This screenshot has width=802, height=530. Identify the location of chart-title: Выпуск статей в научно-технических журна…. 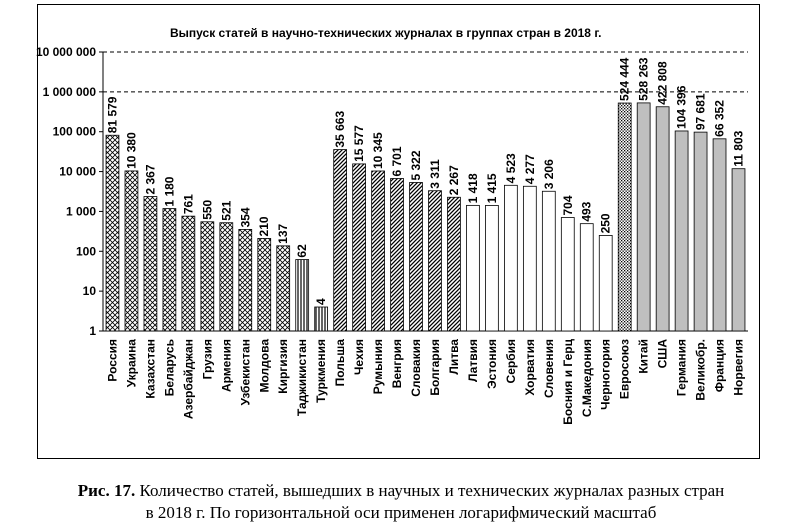
(385, 33).